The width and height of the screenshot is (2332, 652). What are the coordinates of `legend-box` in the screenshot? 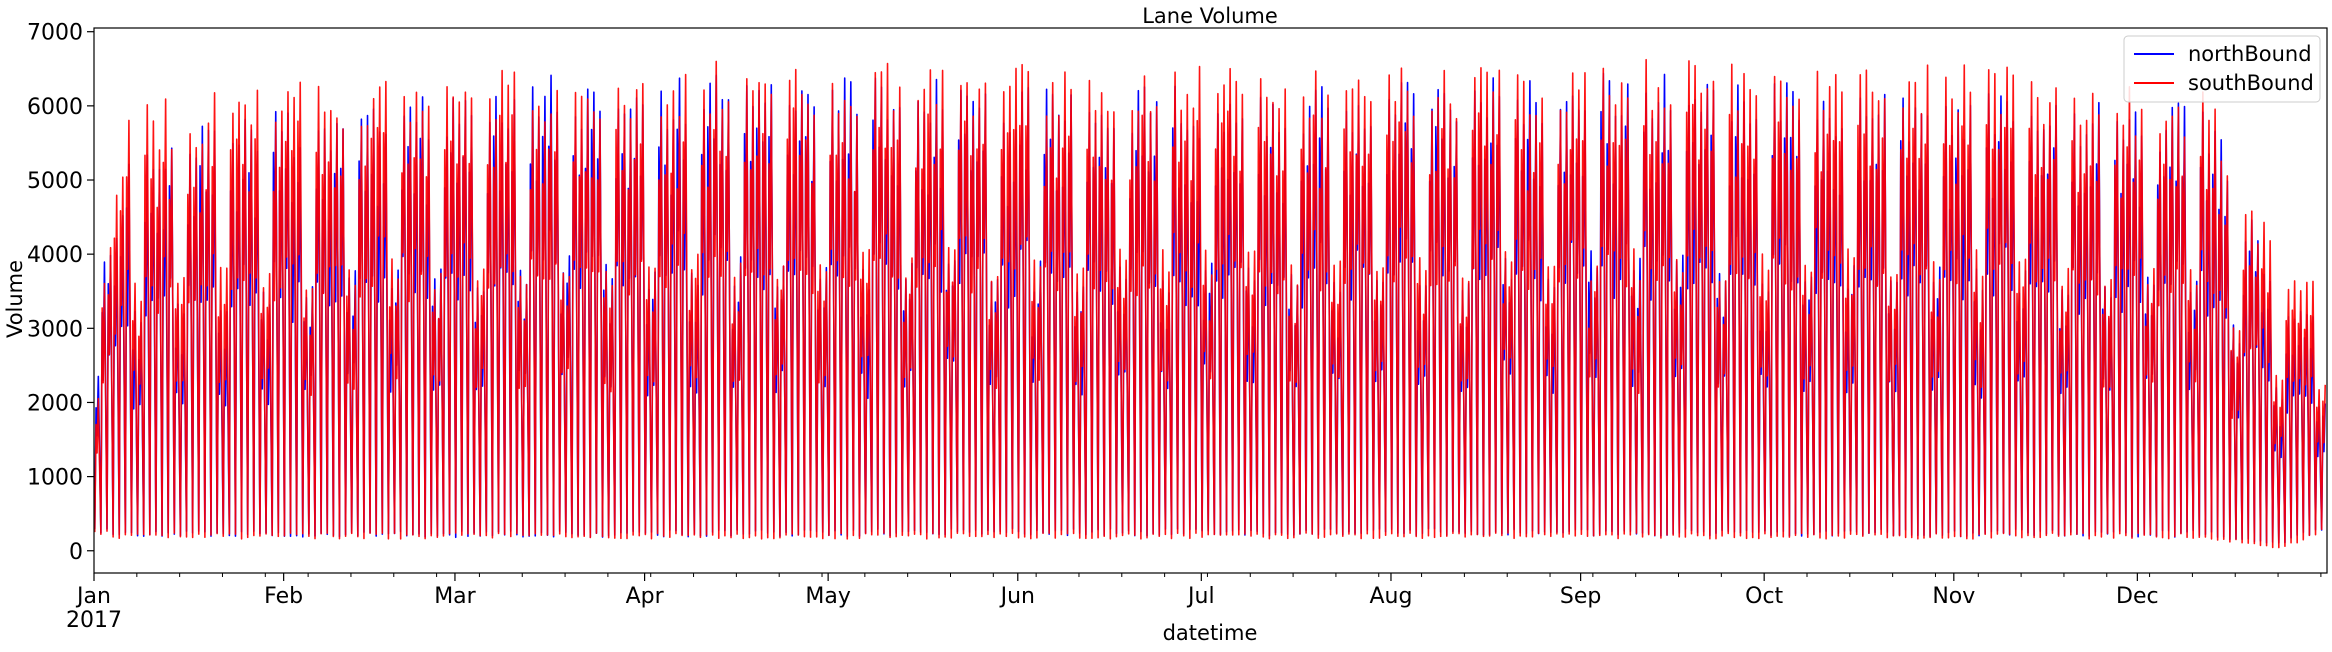 It's located at (2222, 69).